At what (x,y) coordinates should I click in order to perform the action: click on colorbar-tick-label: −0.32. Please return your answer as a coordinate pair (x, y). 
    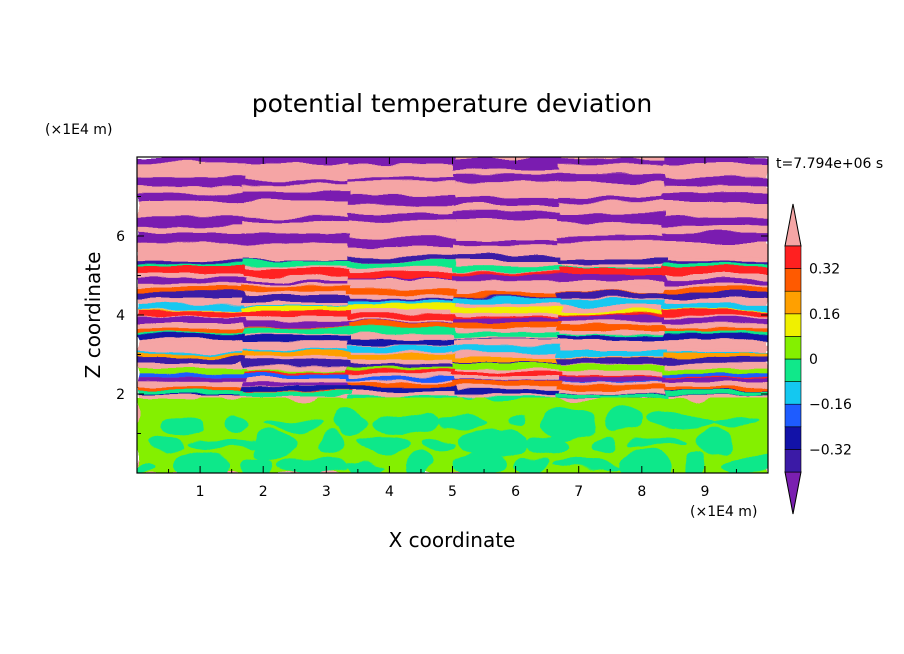
    Looking at the image, I should click on (830, 450).